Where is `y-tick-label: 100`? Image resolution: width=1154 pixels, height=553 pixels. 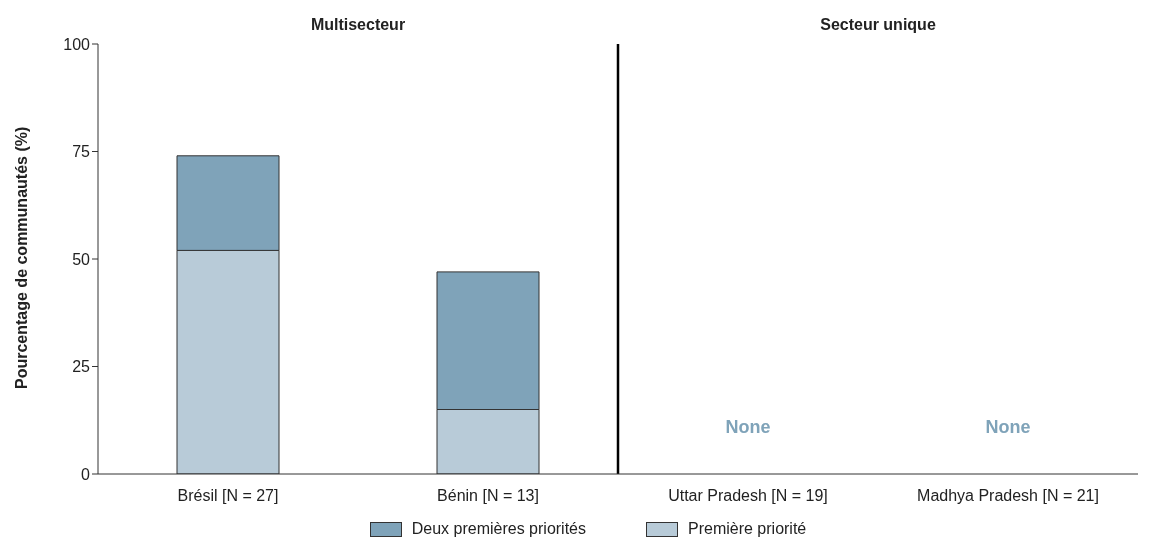 y-tick-label: 100 is located at coordinates (77, 44).